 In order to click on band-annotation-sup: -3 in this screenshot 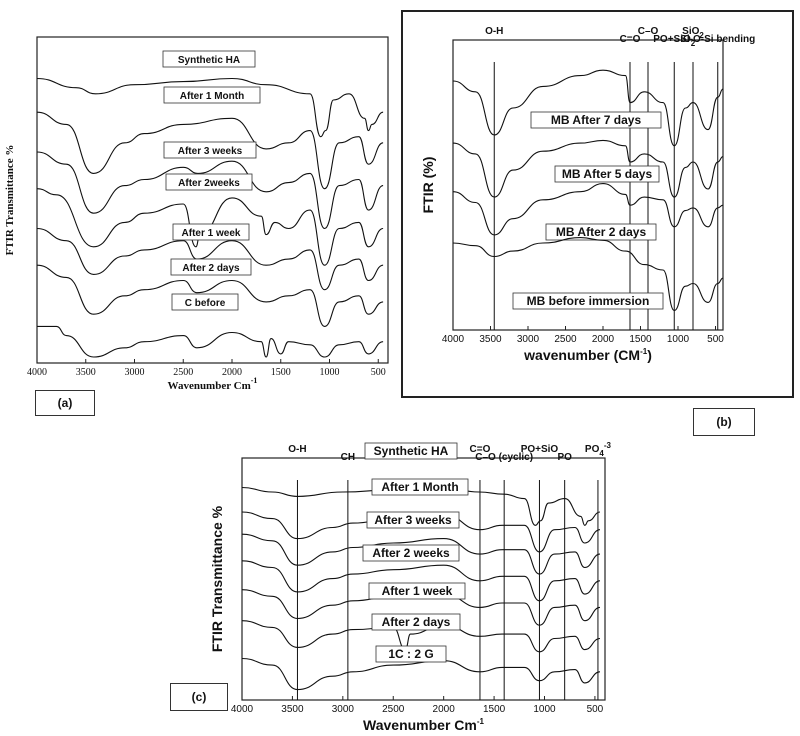, I will do `click(608, 445)`.